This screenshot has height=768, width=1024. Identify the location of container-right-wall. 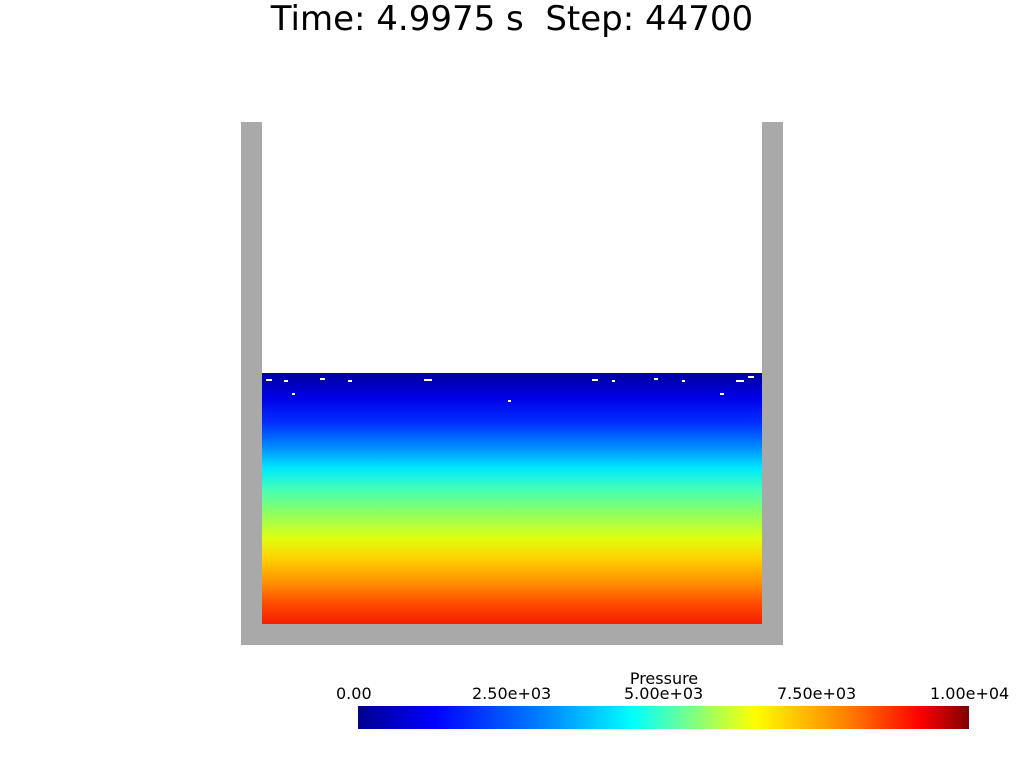
(772, 383).